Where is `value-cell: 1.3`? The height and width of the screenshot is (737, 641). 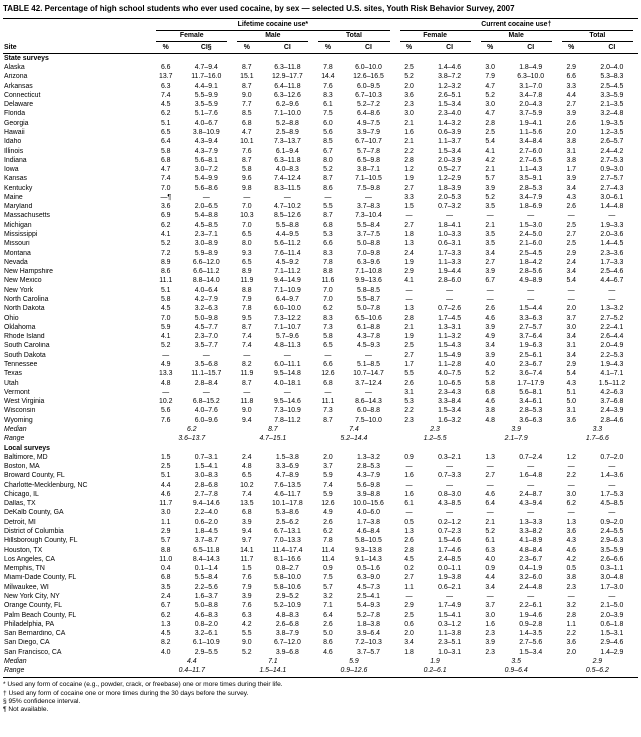
value-cell: 1.3 is located at coordinates (571, 522).